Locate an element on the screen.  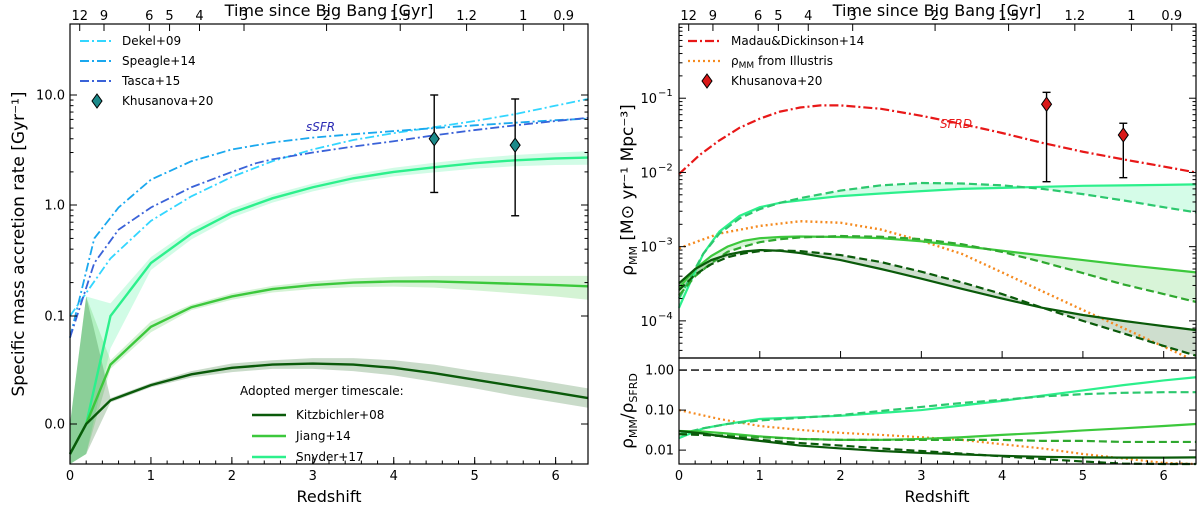
right-bottom-axis-ticks: 0 1 2 3 4 5 6 0.01 0.10 1.00 is located at coordinates (920, 424).